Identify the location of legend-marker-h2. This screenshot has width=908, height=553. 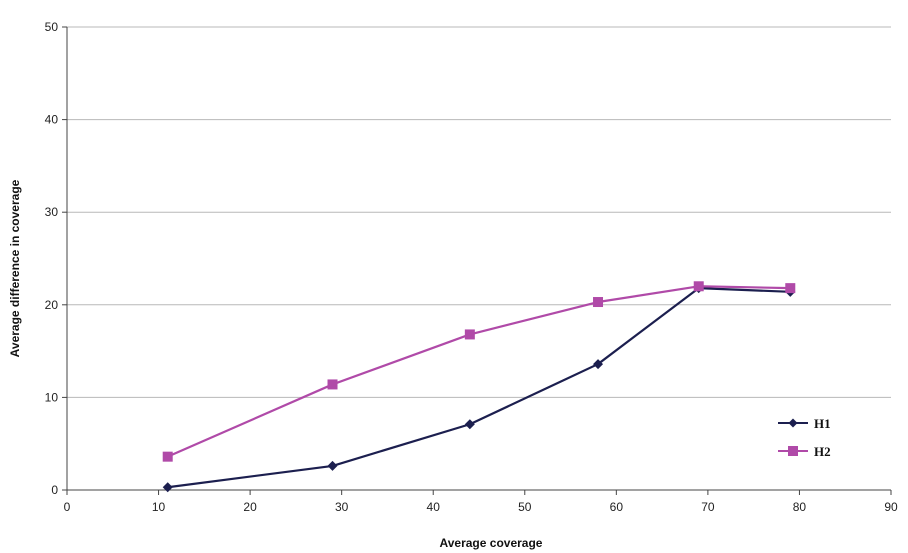
(793, 451).